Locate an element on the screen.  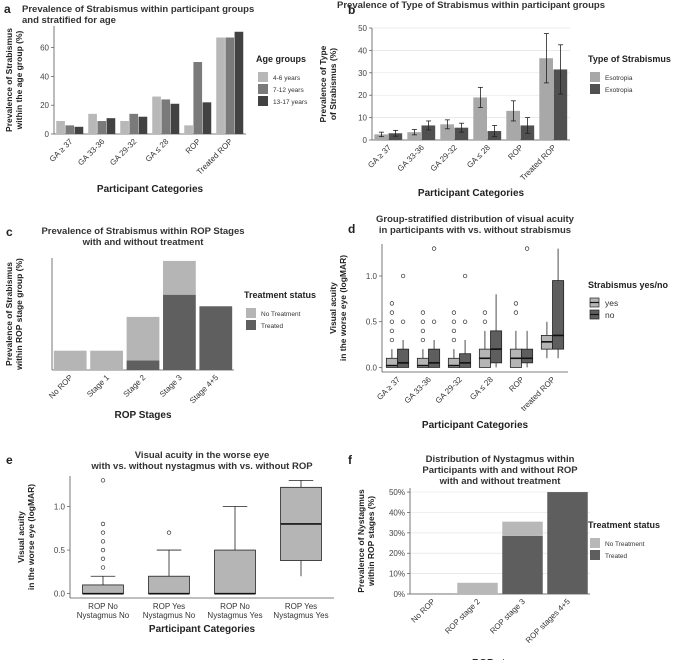
legend-title: Strabismus yes/no is located at coordinates (628, 285).